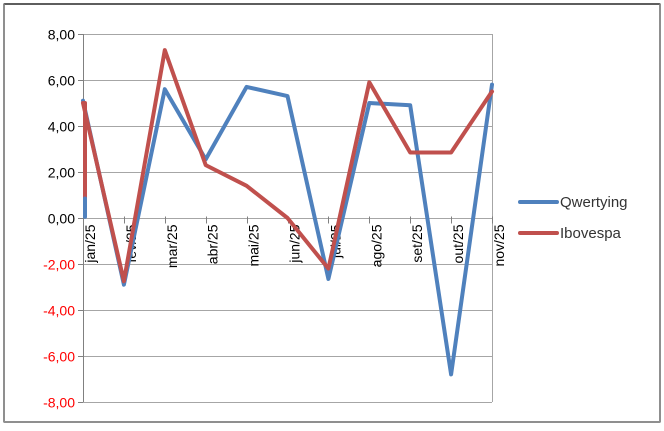  What do you see at coordinates (61, 173) in the screenshot?
I see `y-axis-label: 2,00` at bounding box center [61, 173].